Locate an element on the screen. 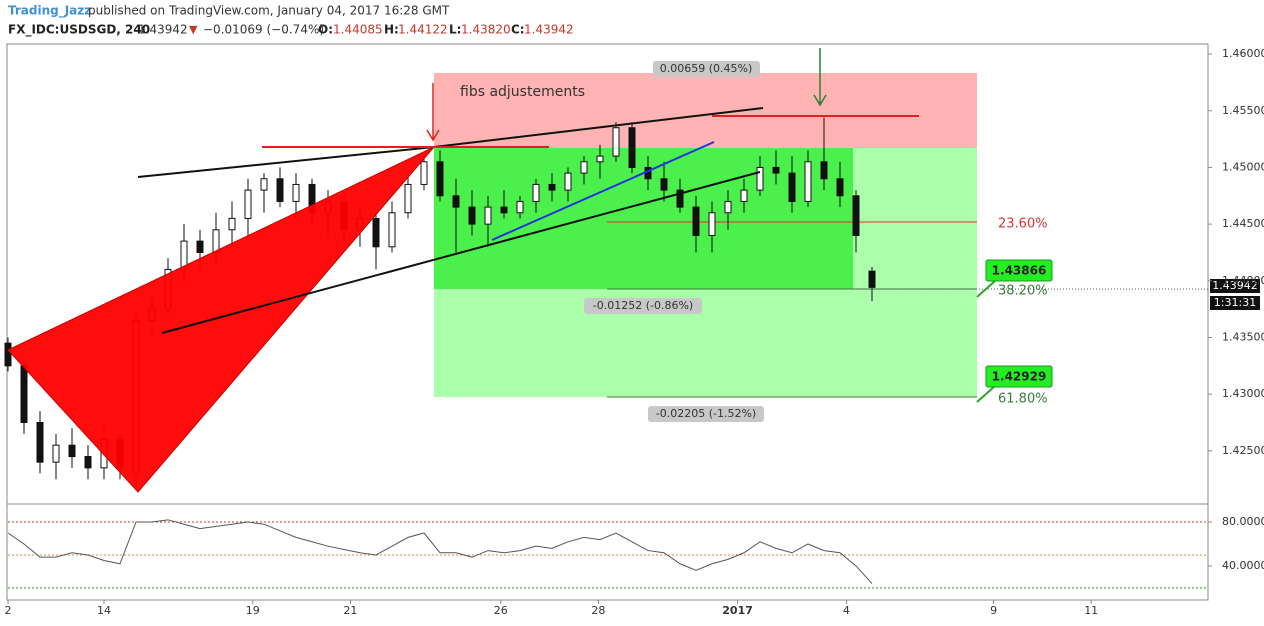 This screenshot has height=626, width=1264. low: 1.43820 is located at coordinates (486, 30).